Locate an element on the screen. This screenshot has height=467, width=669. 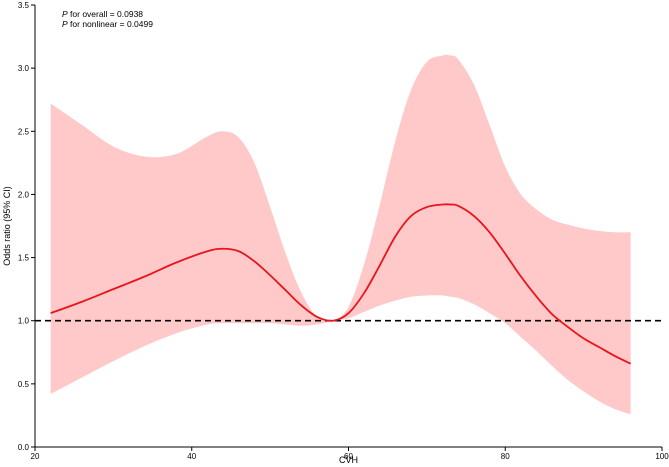
y-tick-label: 1.5 is located at coordinates (24, 258).